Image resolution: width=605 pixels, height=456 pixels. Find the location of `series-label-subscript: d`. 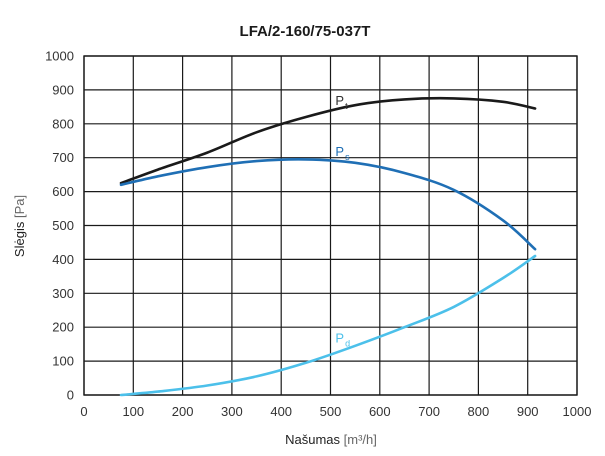

series-label-subscript: d is located at coordinates (347, 343).